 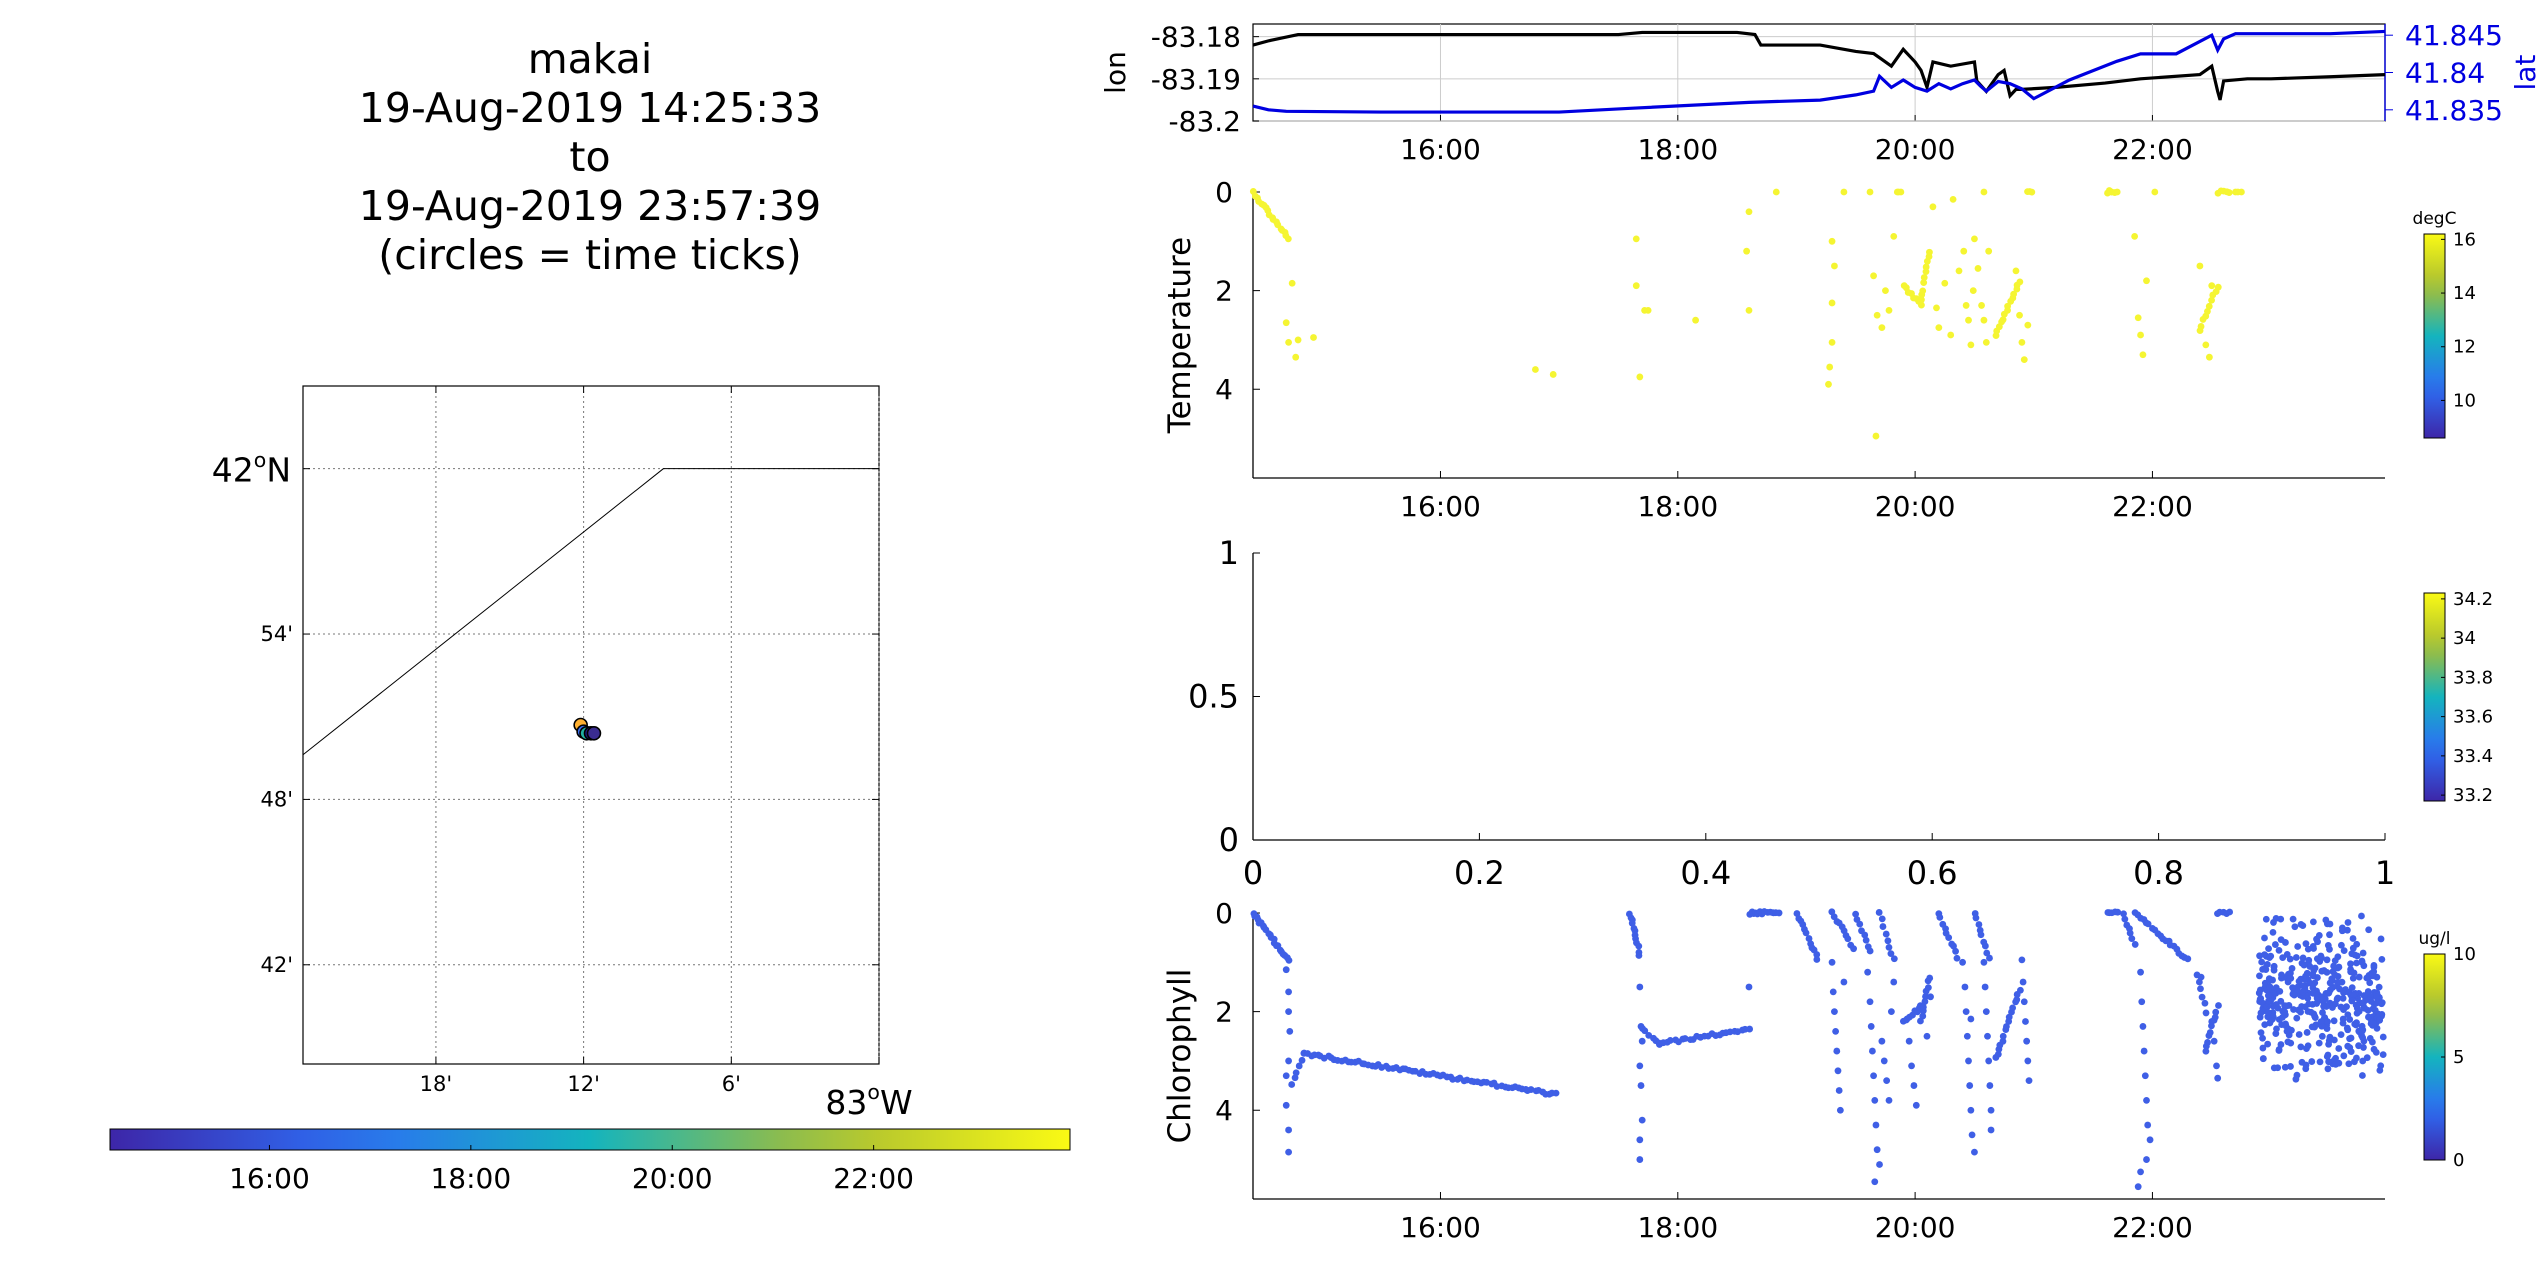 I want to click on chlorophyll-panel-x-tick-label: 18:00, so click(x=1677, y=1227).